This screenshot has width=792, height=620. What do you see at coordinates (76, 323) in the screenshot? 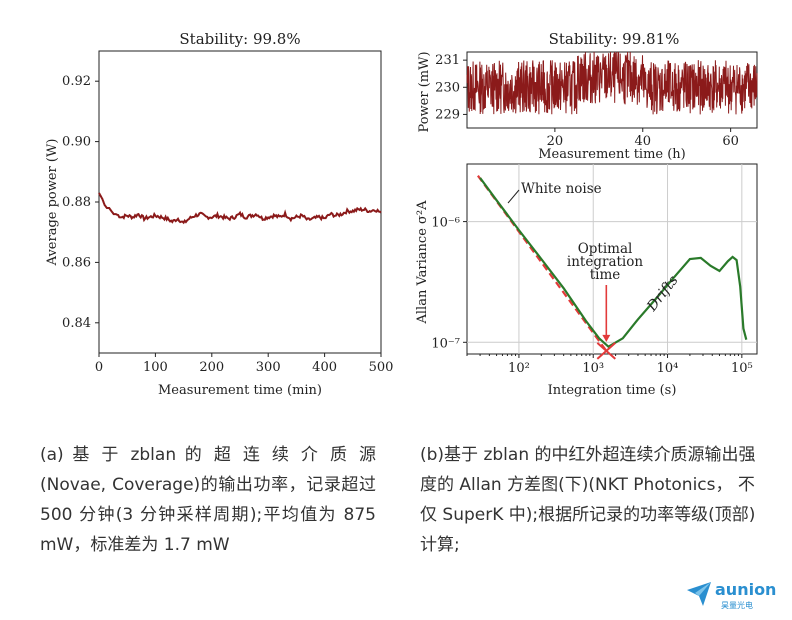
I see `chart-a-y-tick-label: 0.84` at bounding box center [76, 323].